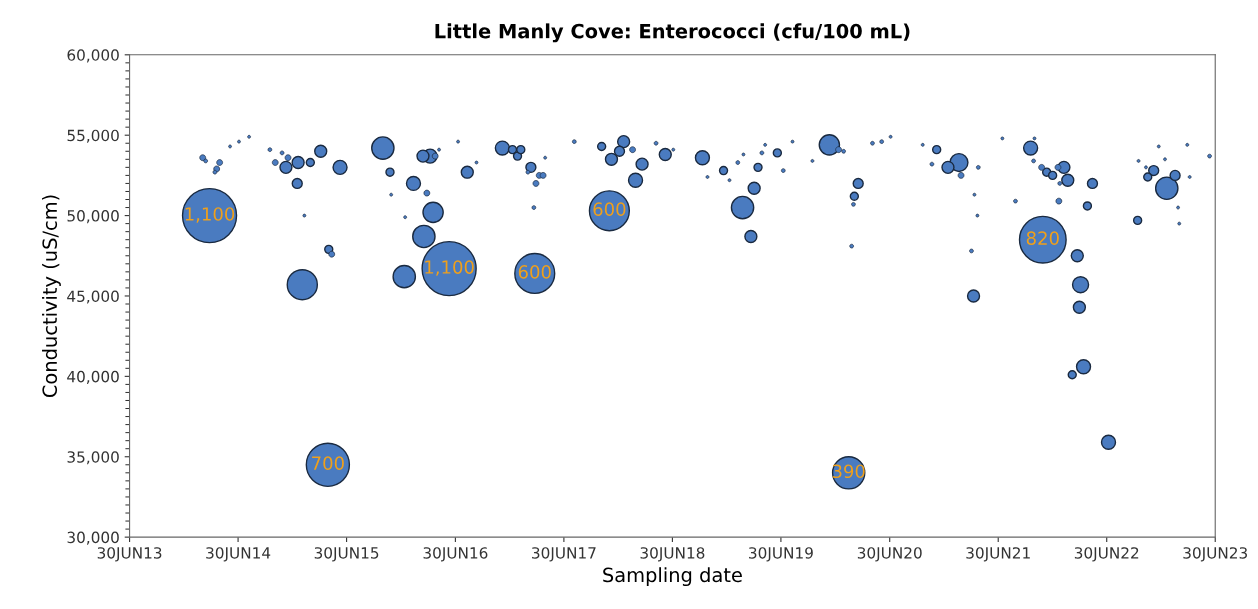  Describe the element at coordinates (672, 554) in the screenshot. I see `x-tick-label: 30JUN18` at that location.